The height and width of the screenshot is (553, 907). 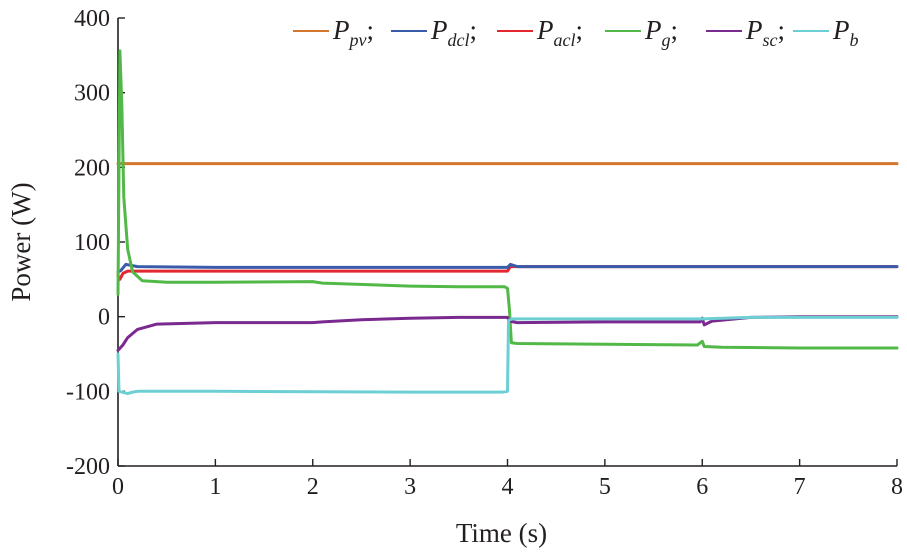 I want to click on y-tick-label: 100, so click(x=92, y=243).